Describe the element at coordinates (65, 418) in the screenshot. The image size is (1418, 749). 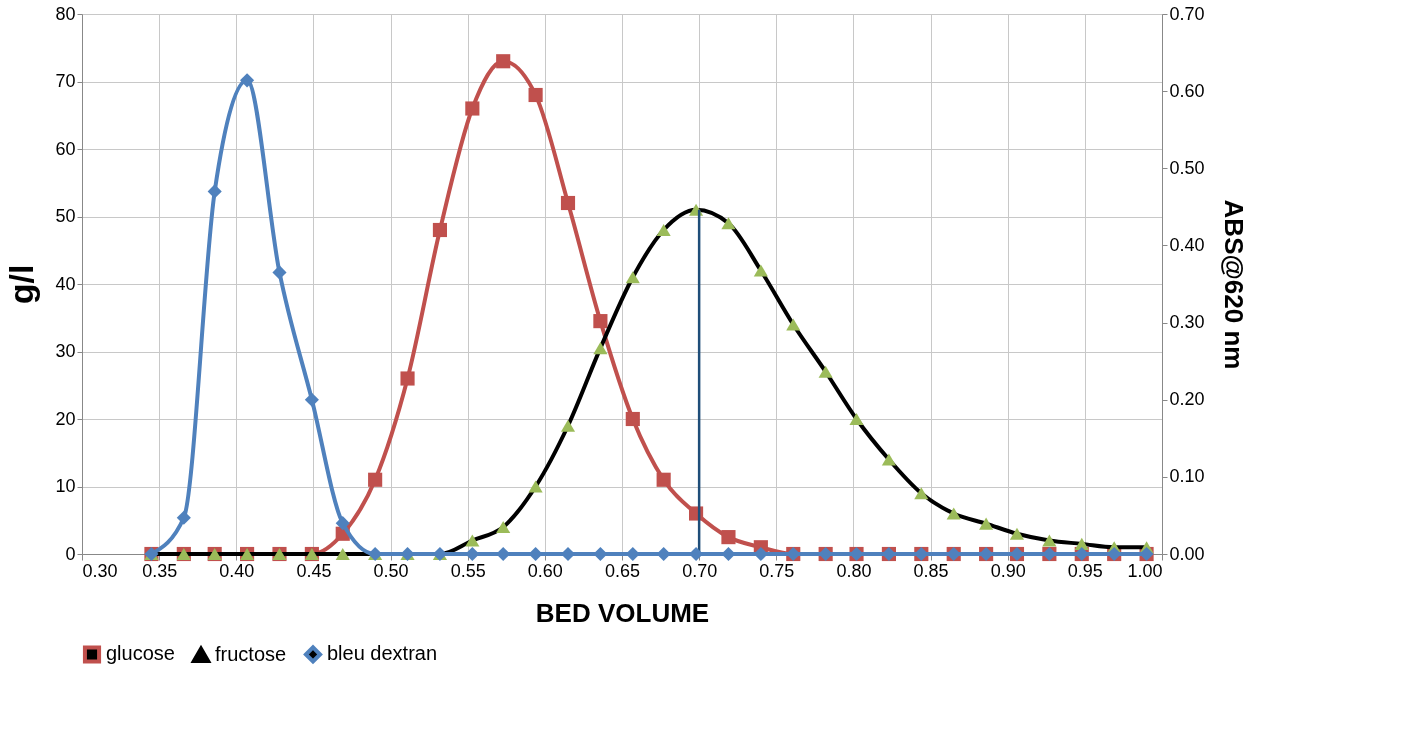
I see `y-tick-label: 20` at that location.